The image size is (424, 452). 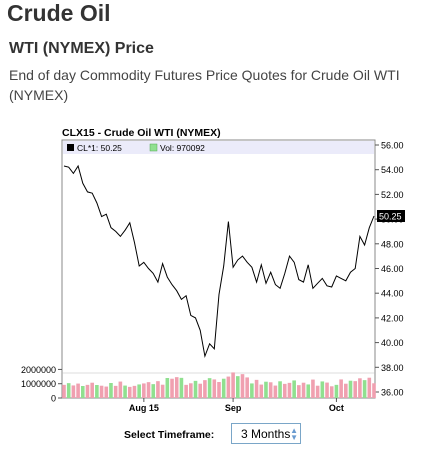 I want to click on current-price-text: 50.25, so click(x=390, y=217).